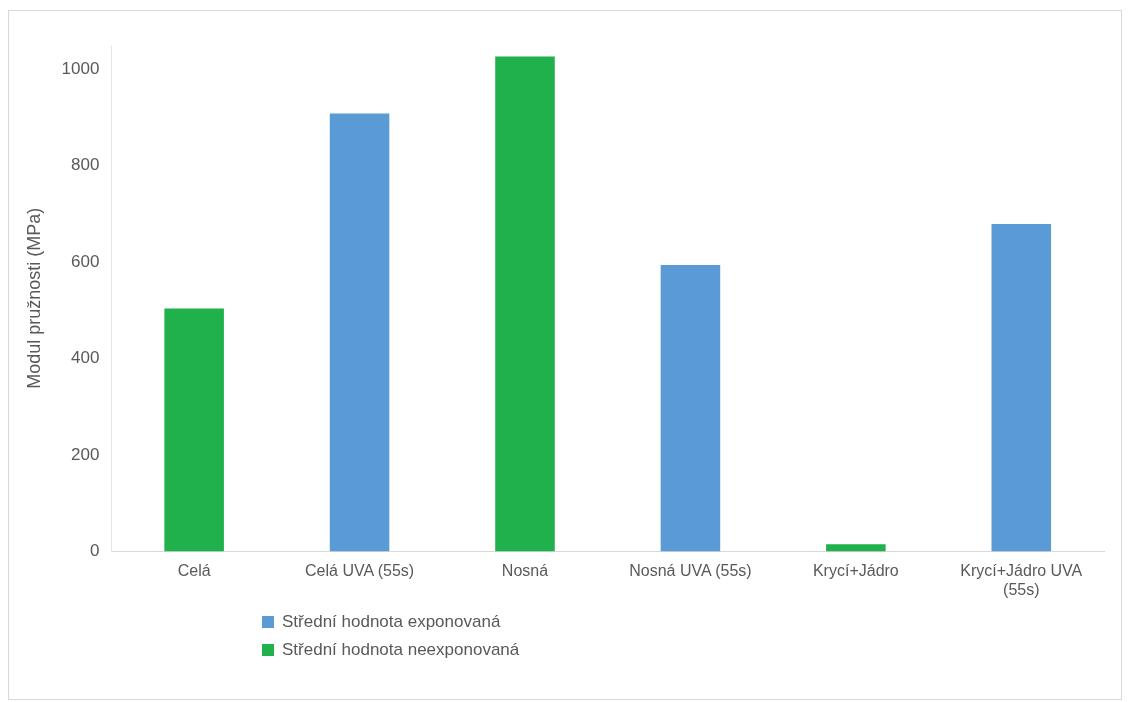  What do you see at coordinates (80, 68) in the screenshot?
I see `y-tick-label: 1000` at bounding box center [80, 68].